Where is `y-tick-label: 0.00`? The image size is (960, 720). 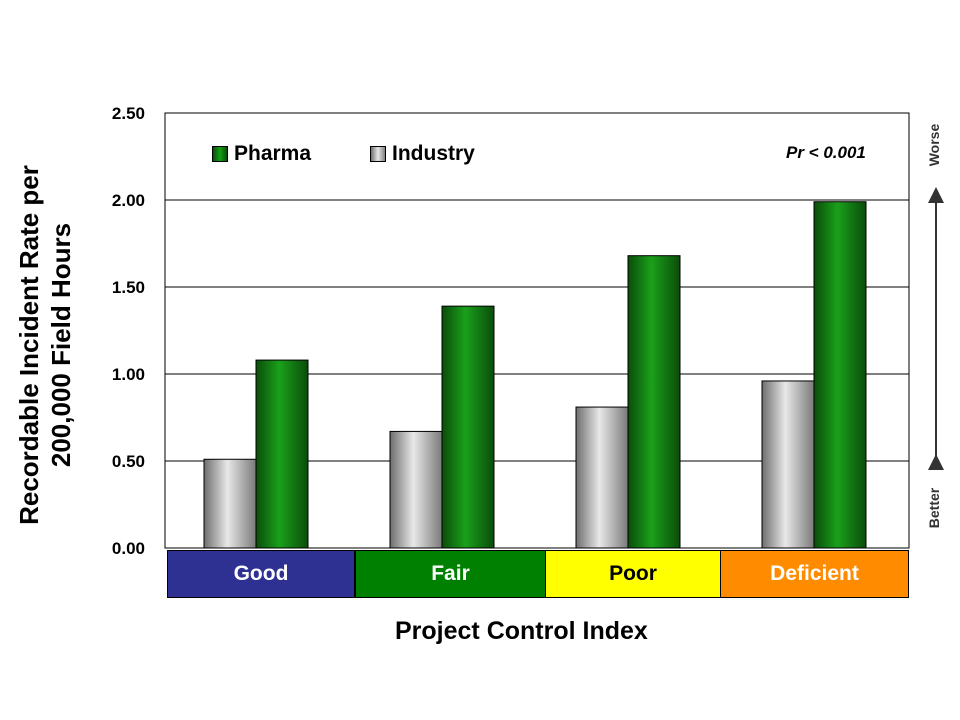
y-tick-label: 0.00 is located at coordinates (128, 548).